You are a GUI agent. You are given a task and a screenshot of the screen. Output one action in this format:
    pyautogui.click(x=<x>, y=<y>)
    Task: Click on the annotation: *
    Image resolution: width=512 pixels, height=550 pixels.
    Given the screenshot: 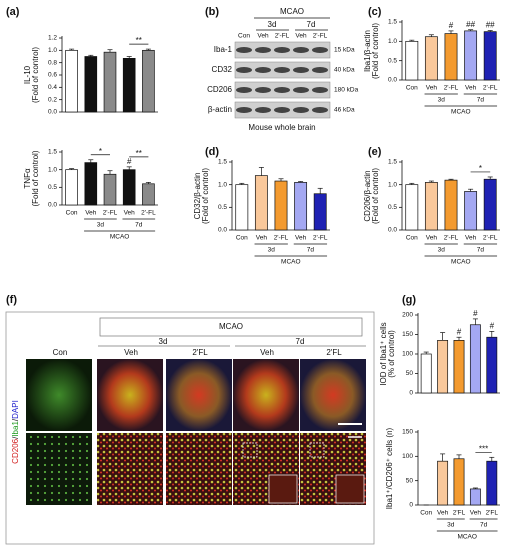 What is the action you would take?
    pyautogui.click(x=480, y=168)
    